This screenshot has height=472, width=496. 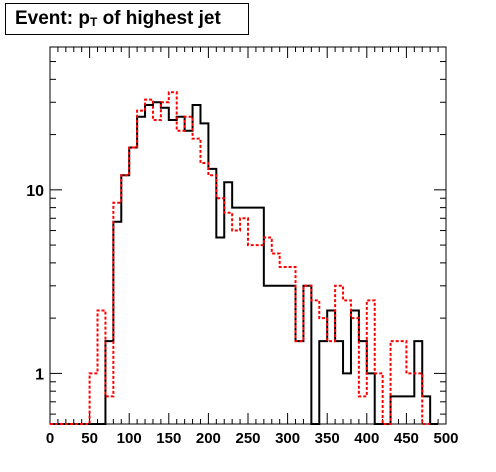 I want to click on chart-title-box: Event: pT of highest jet, so click(x=127, y=19).